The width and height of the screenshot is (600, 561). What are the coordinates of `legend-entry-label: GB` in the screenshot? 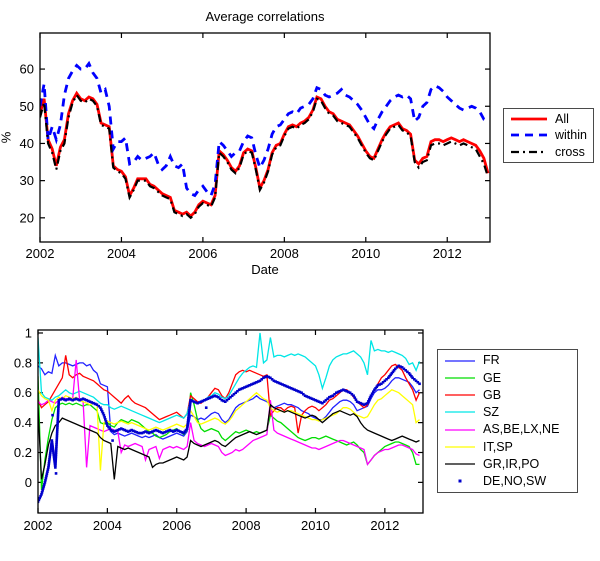 It's located at (492, 394).